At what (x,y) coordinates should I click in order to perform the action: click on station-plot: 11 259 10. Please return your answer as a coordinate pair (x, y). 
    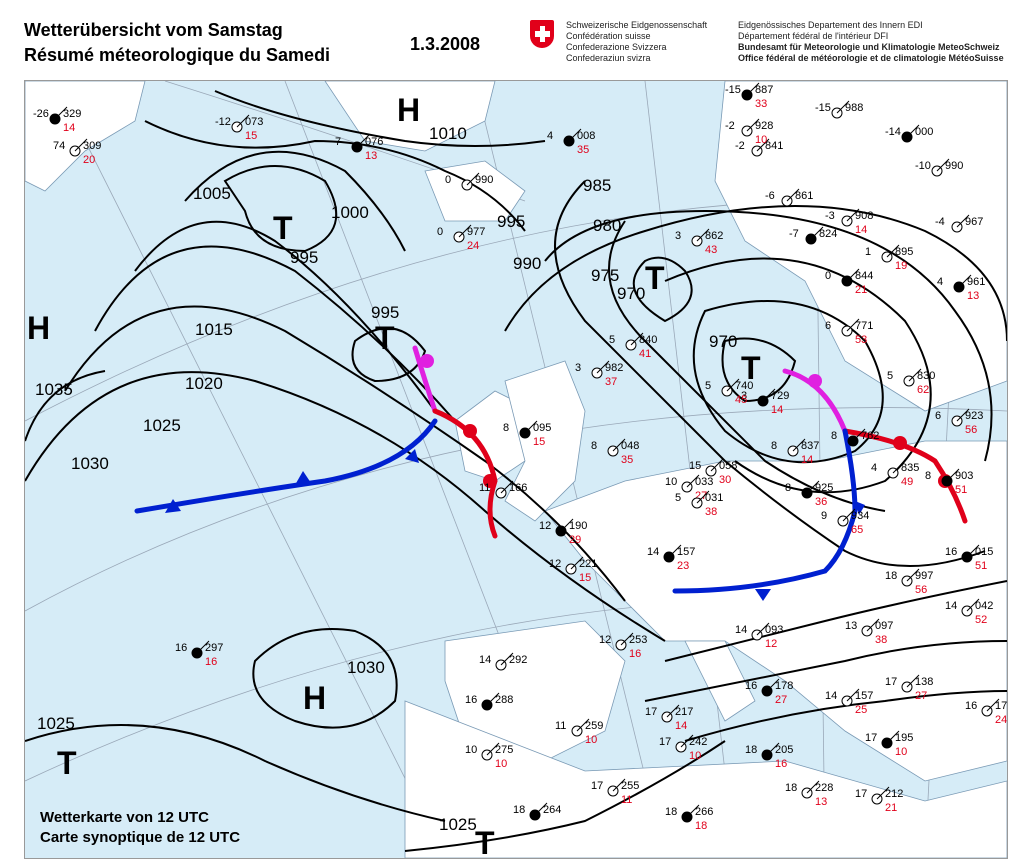
    Looking at the image, I should click on (579, 732).